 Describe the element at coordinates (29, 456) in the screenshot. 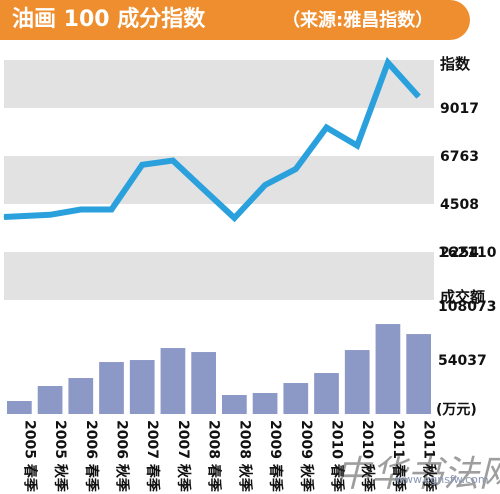

I see `category-label: 2005 春季` at that location.